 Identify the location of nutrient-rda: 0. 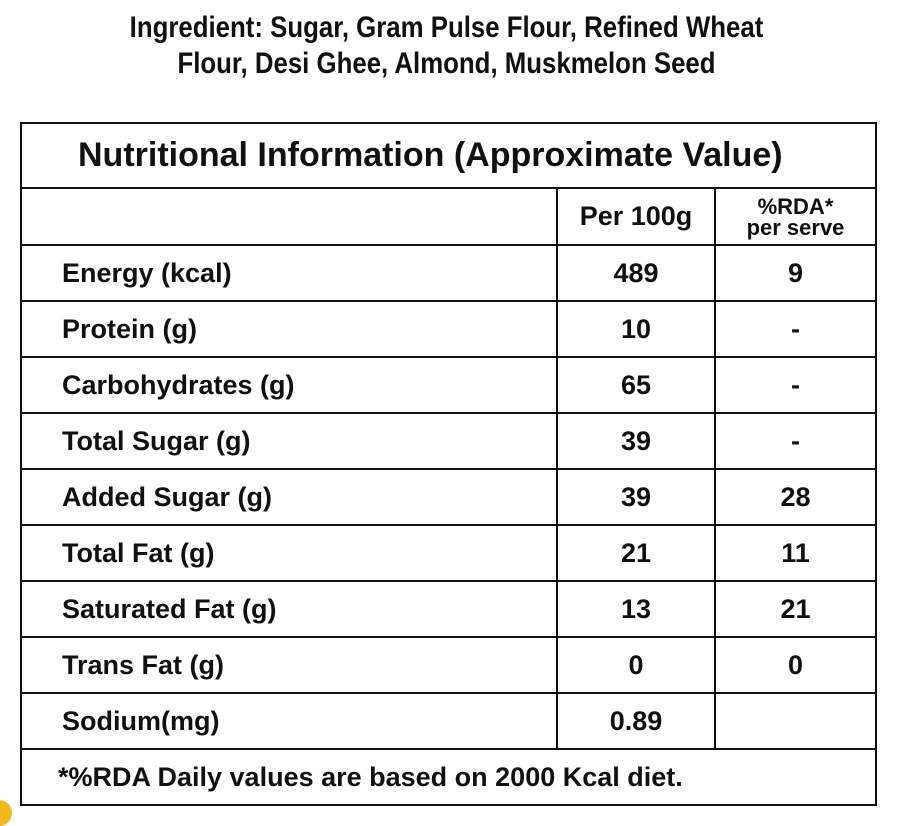
(795, 665).